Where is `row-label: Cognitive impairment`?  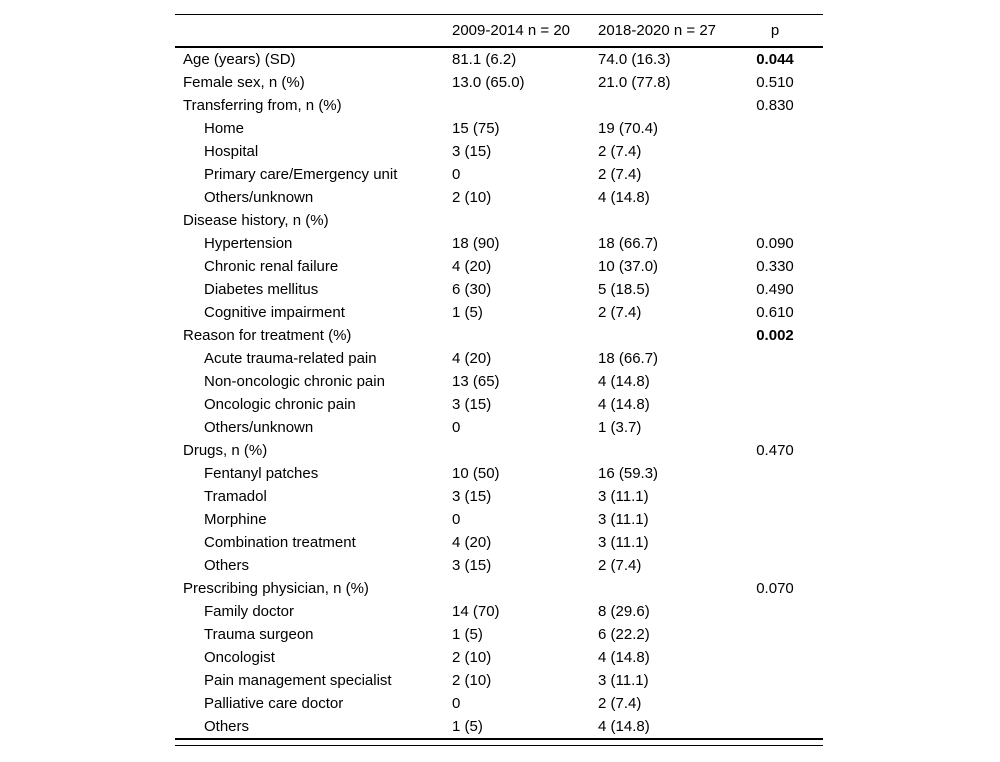
row-label: Cognitive impairment is located at coordinates (274, 312).